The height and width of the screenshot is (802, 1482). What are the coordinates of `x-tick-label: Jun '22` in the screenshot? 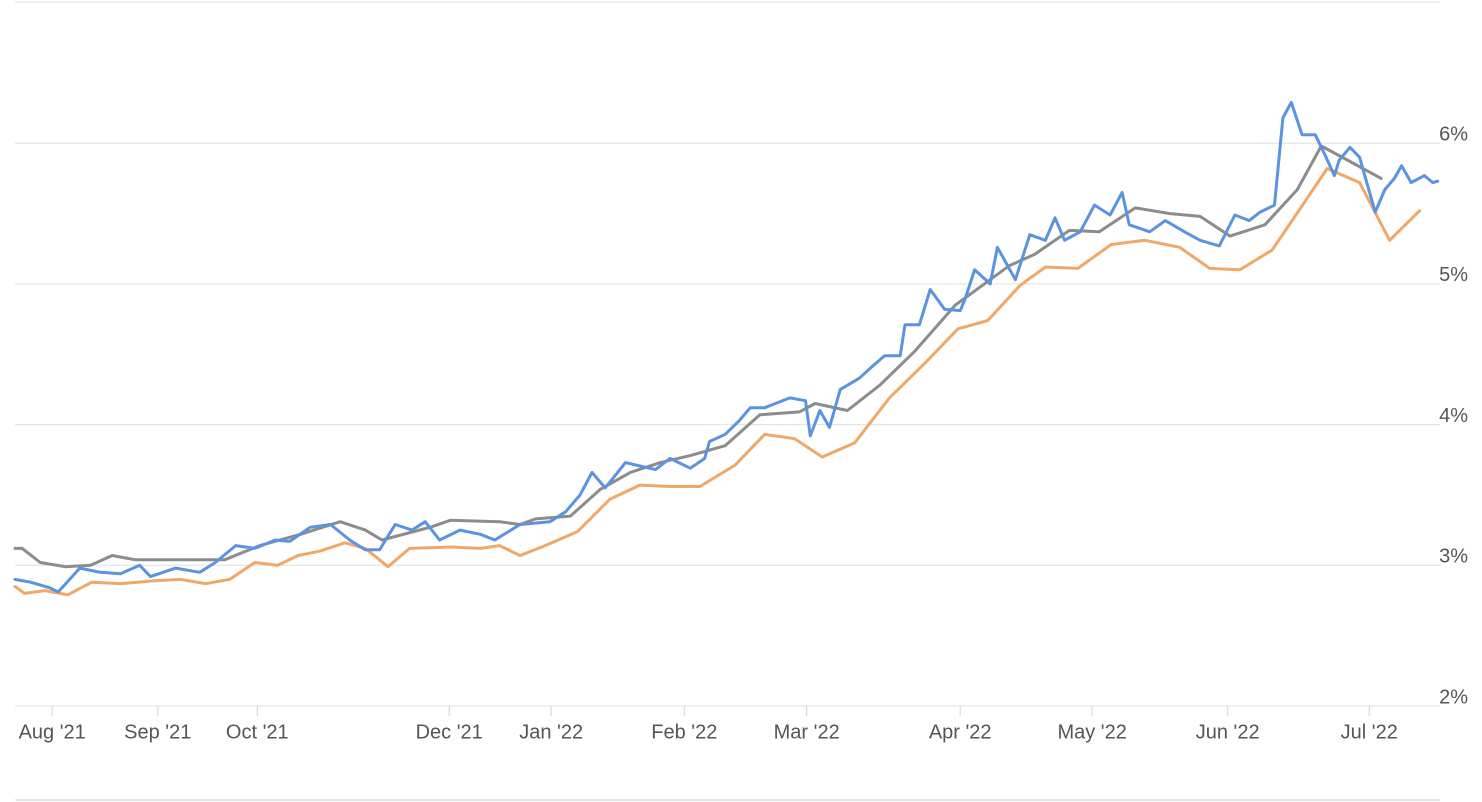 It's located at (1228, 732).